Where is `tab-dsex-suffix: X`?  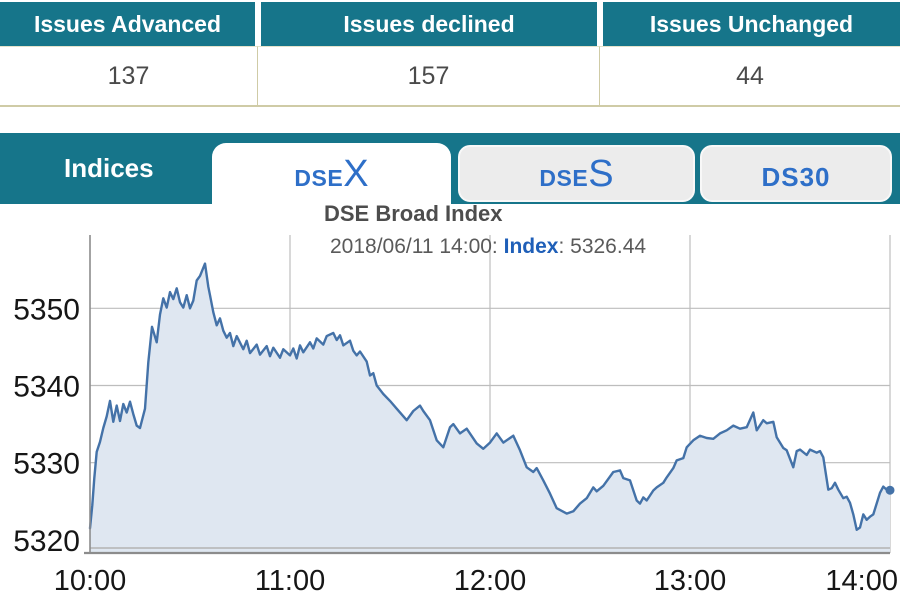 tab-dsex-suffix: X is located at coordinates (356, 173).